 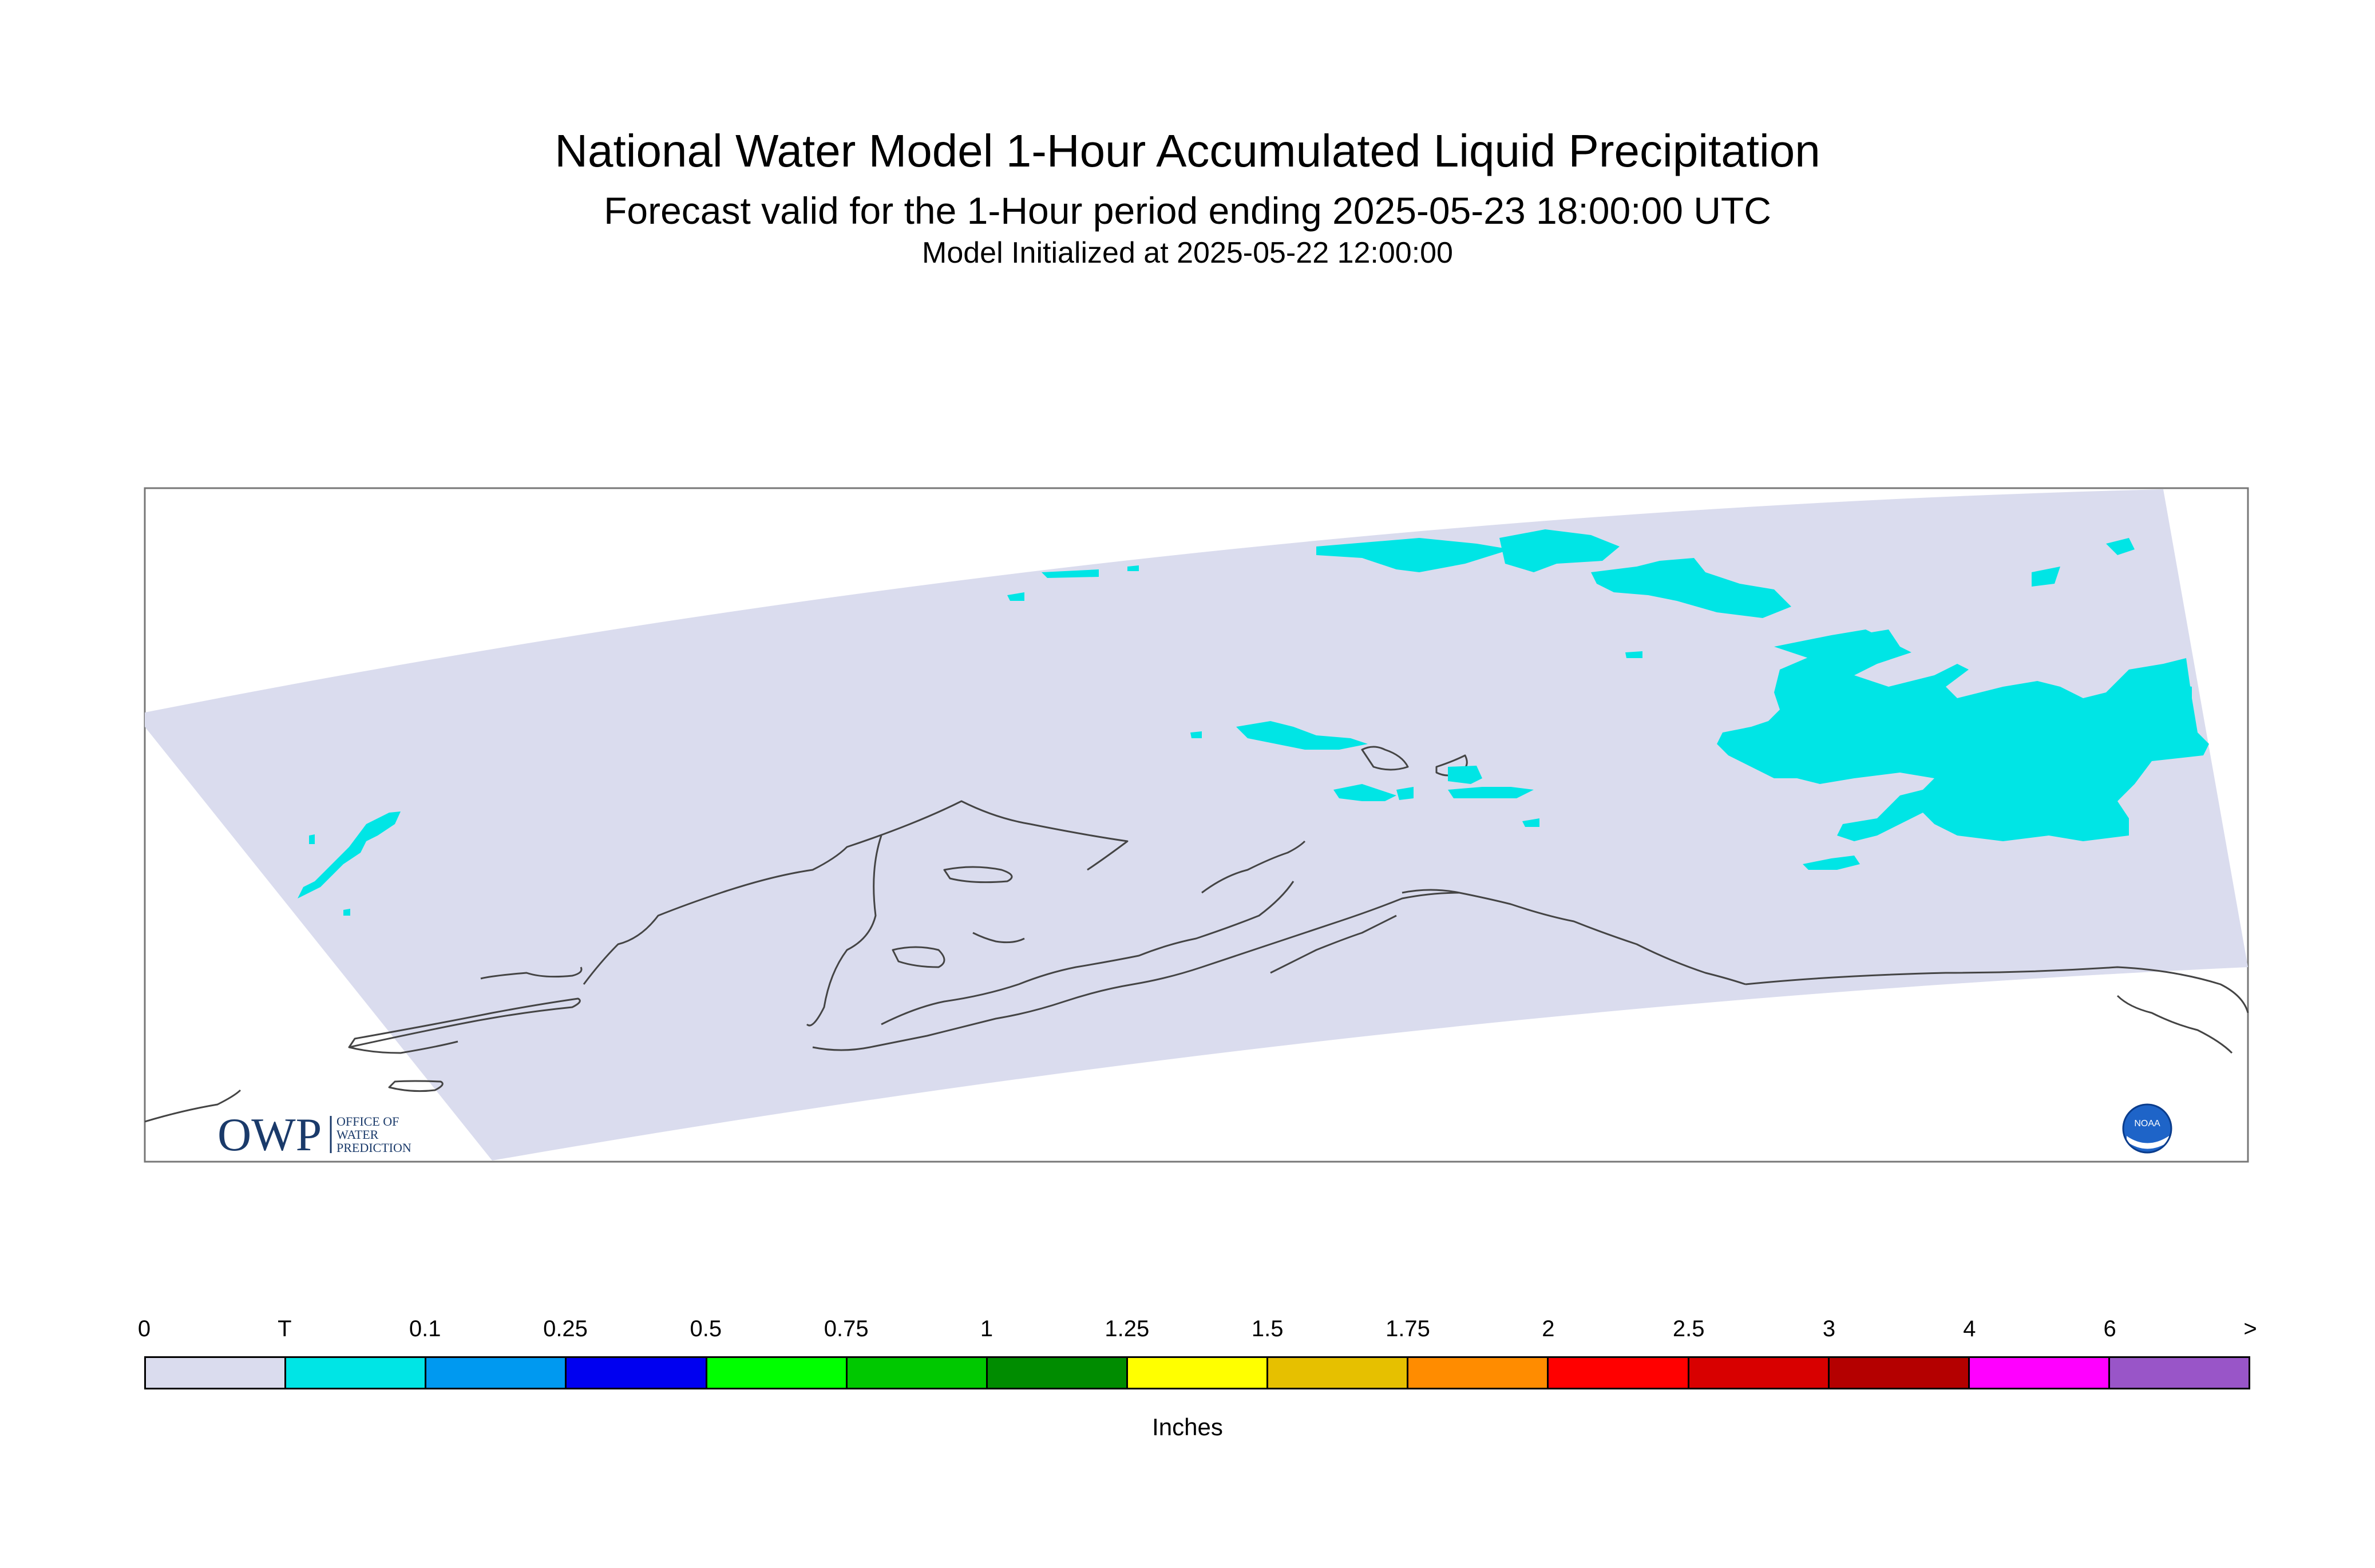 What do you see at coordinates (285, 1328) in the screenshot?
I see `legend-label: T` at bounding box center [285, 1328].